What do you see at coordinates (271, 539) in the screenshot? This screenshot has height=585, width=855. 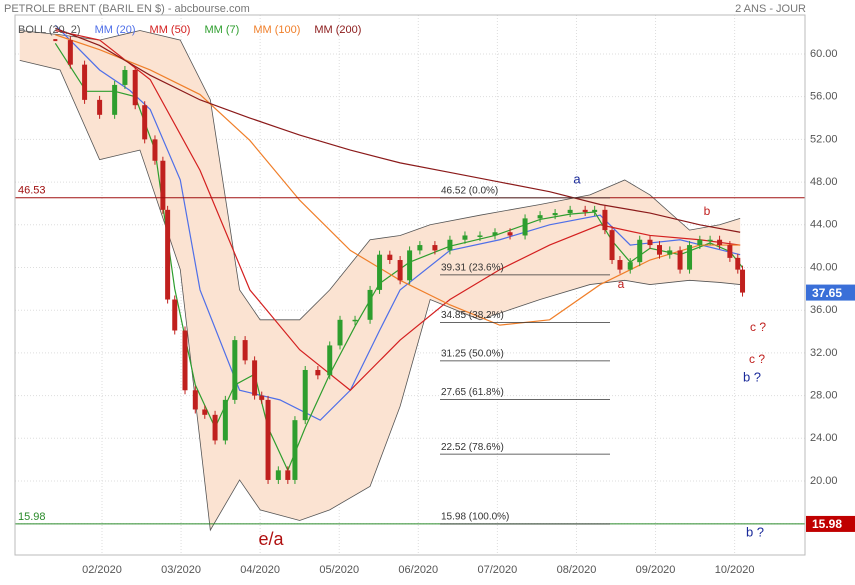 I see `annotation: e/a` at bounding box center [271, 539].